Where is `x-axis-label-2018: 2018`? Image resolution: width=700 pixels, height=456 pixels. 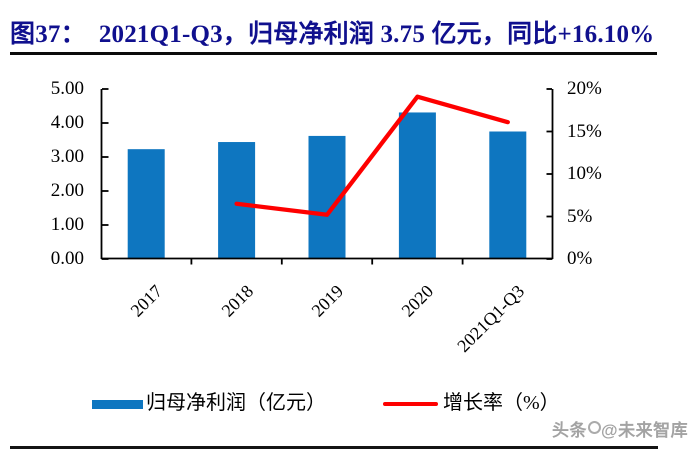 x-axis-label-2018: 2018 is located at coordinates (237, 301).